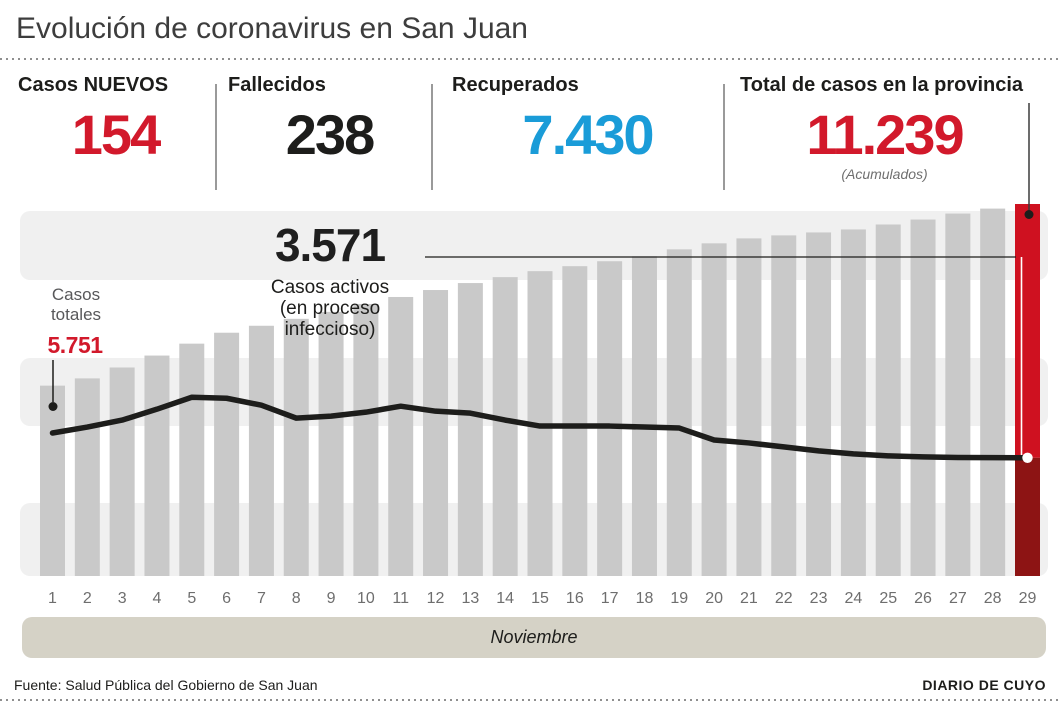  Describe the element at coordinates (575, 598) in the screenshot. I see `day-label-16: 16` at that location.